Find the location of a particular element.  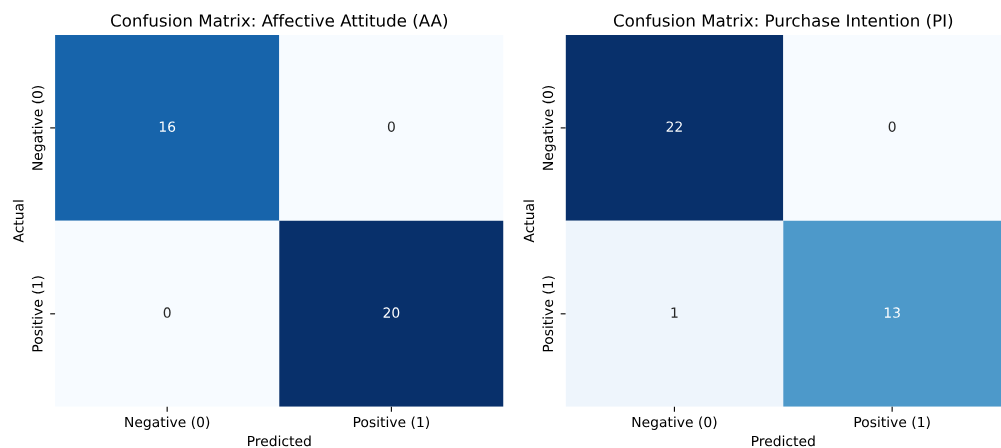

chart-title: Confusion Matrix: Affective Attitude (AA) is located at coordinates (279, 21).